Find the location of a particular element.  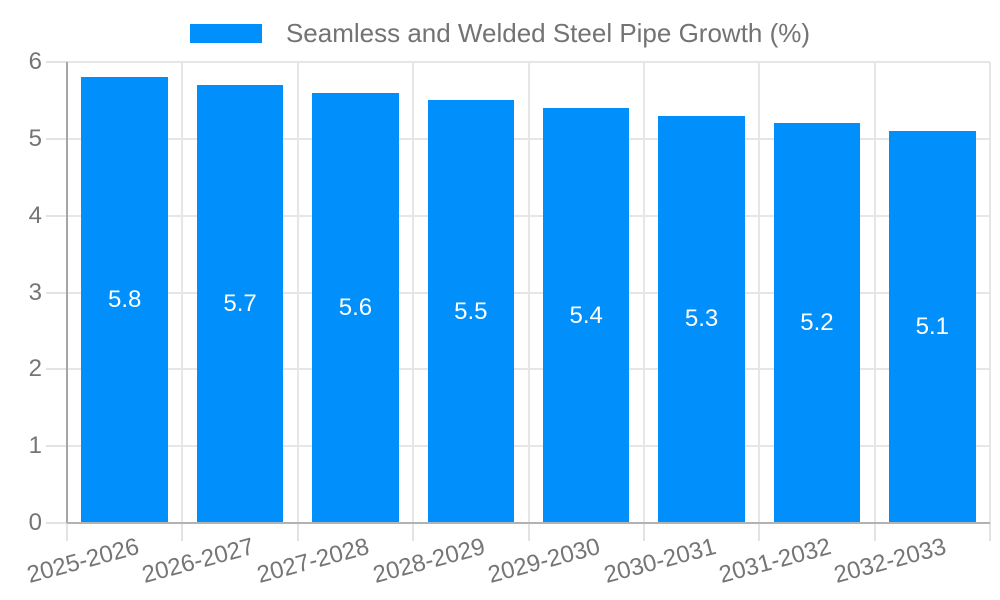

bar-value-label: 5.7 is located at coordinates (240, 304).